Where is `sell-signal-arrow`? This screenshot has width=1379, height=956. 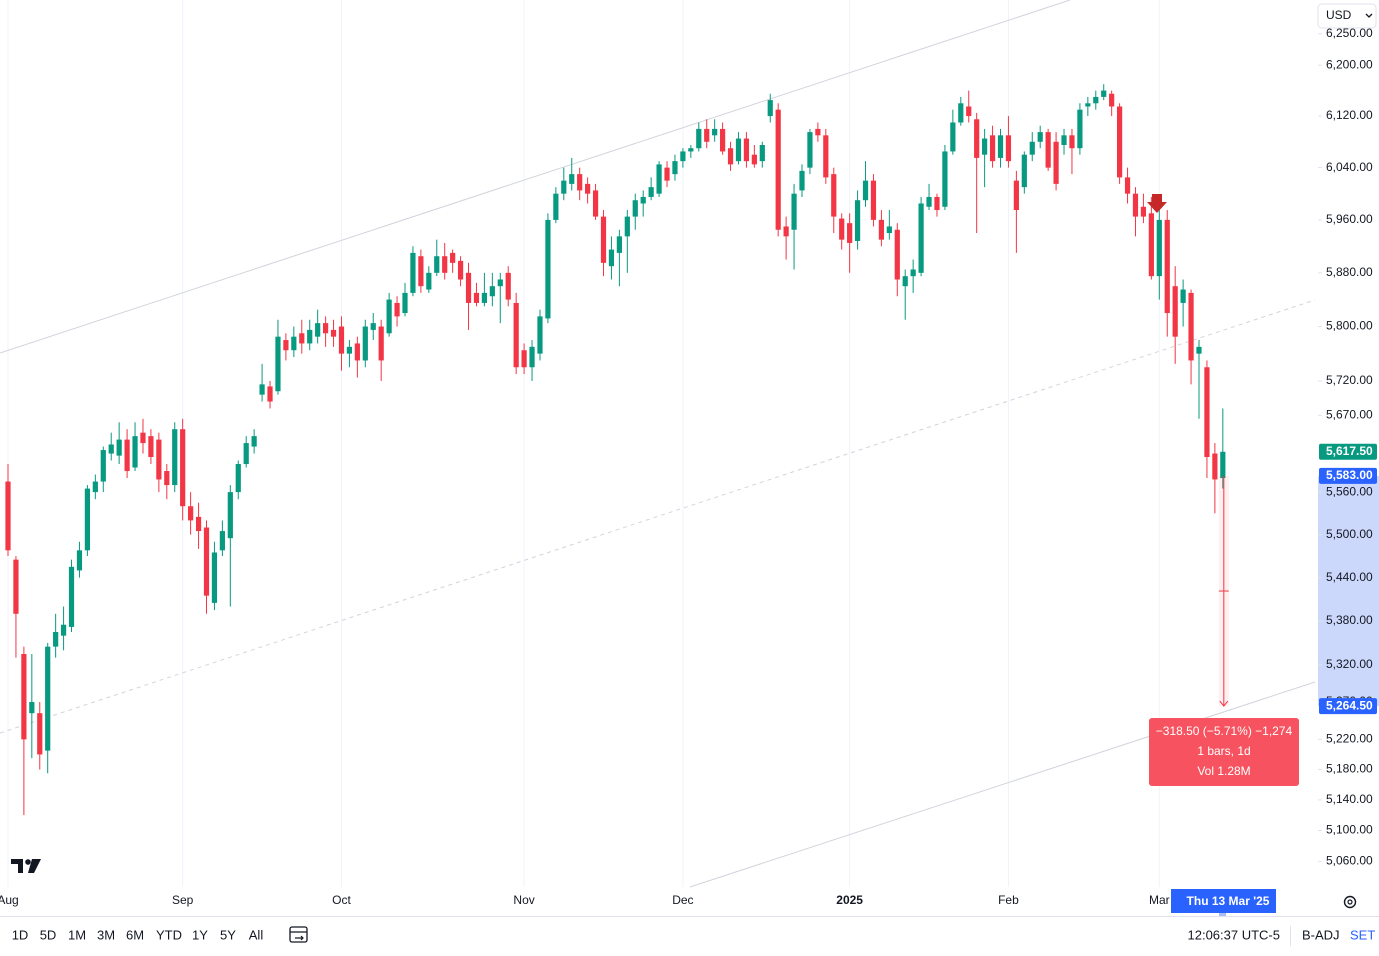 sell-signal-arrow is located at coordinates (1157, 203).